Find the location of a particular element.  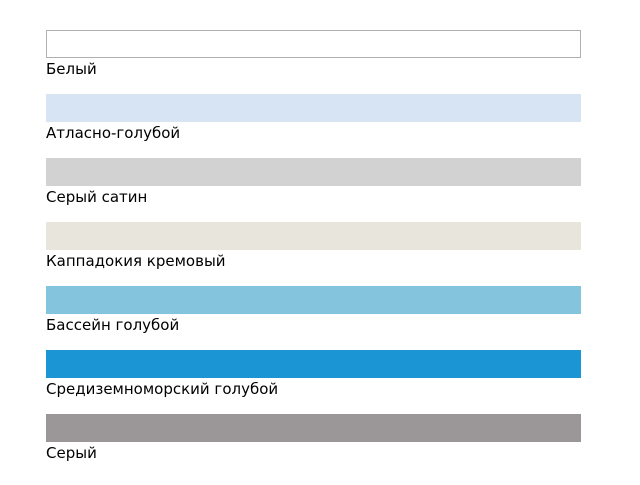

color-row: Каппадокия кремовый is located at coordinates (313, 247).